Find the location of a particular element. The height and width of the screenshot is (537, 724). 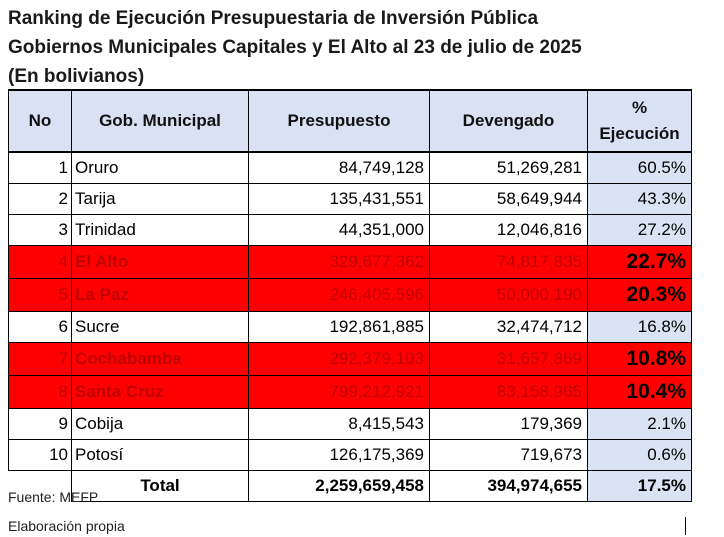

devengado-value: 179,369 is located at coordinates (508, 424).